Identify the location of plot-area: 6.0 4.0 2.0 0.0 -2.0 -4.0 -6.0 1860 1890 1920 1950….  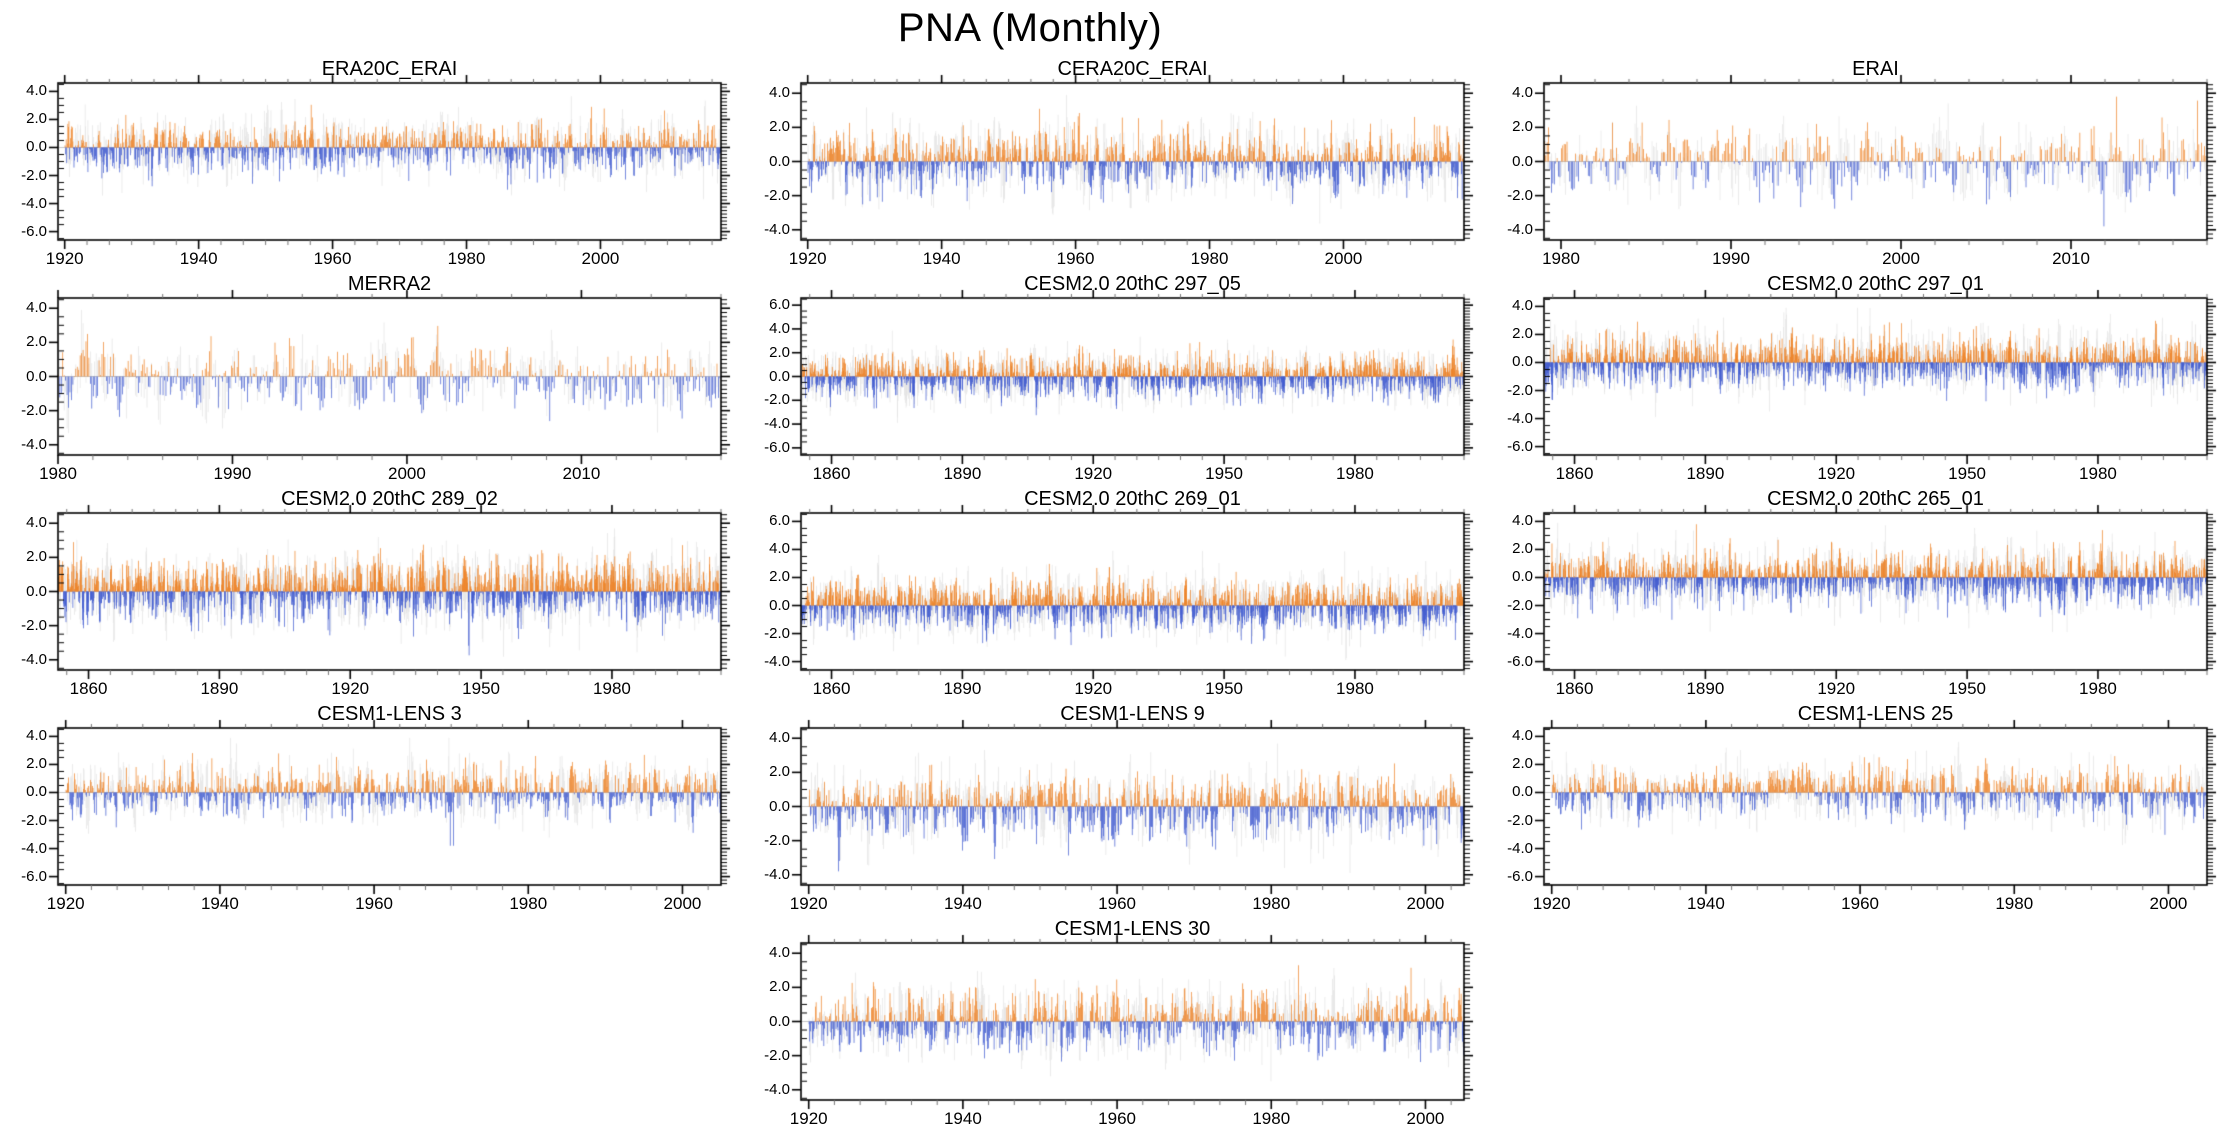
(1119, 385).